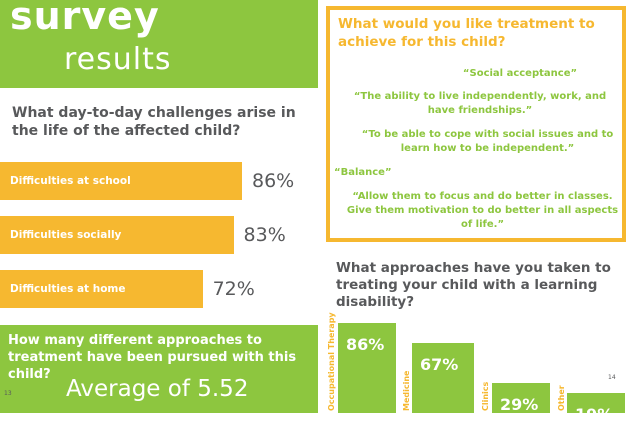 The image size is (638, 424). I want to click on approach-bar-clinics, so click(521, 397).